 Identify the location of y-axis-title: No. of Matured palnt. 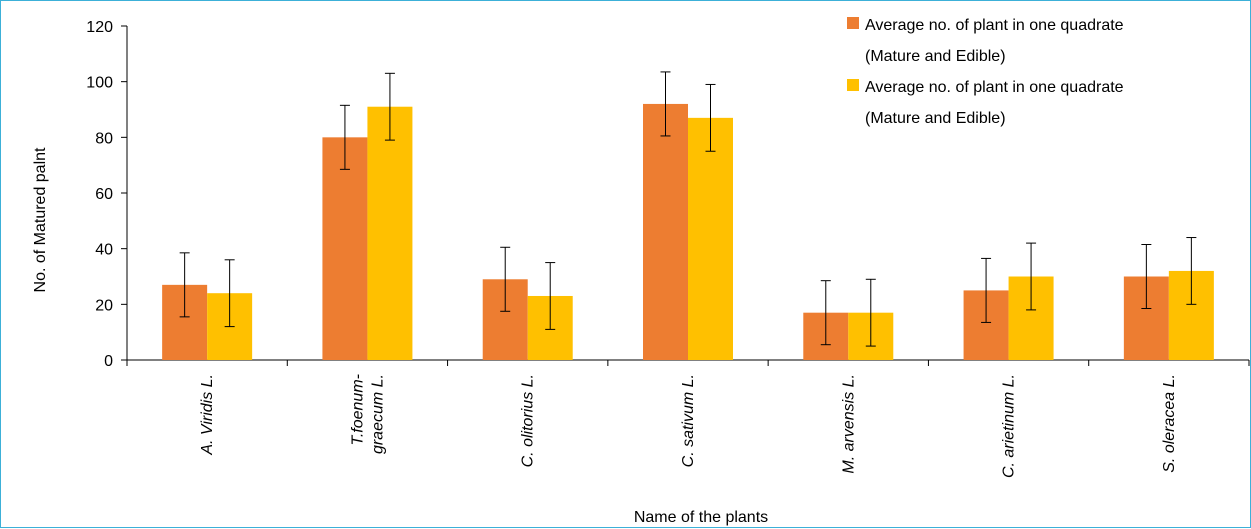
(40, 220).